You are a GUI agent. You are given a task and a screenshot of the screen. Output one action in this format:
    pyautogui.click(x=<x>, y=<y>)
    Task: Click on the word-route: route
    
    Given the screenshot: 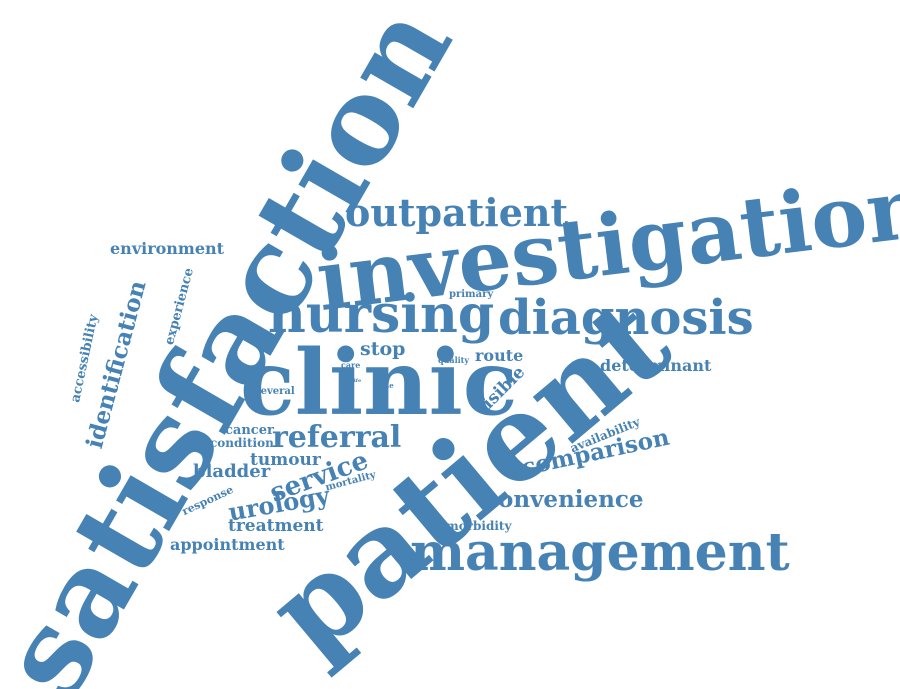 What is the action you would take?
    pyautogui.click(x=499, y=355)
    